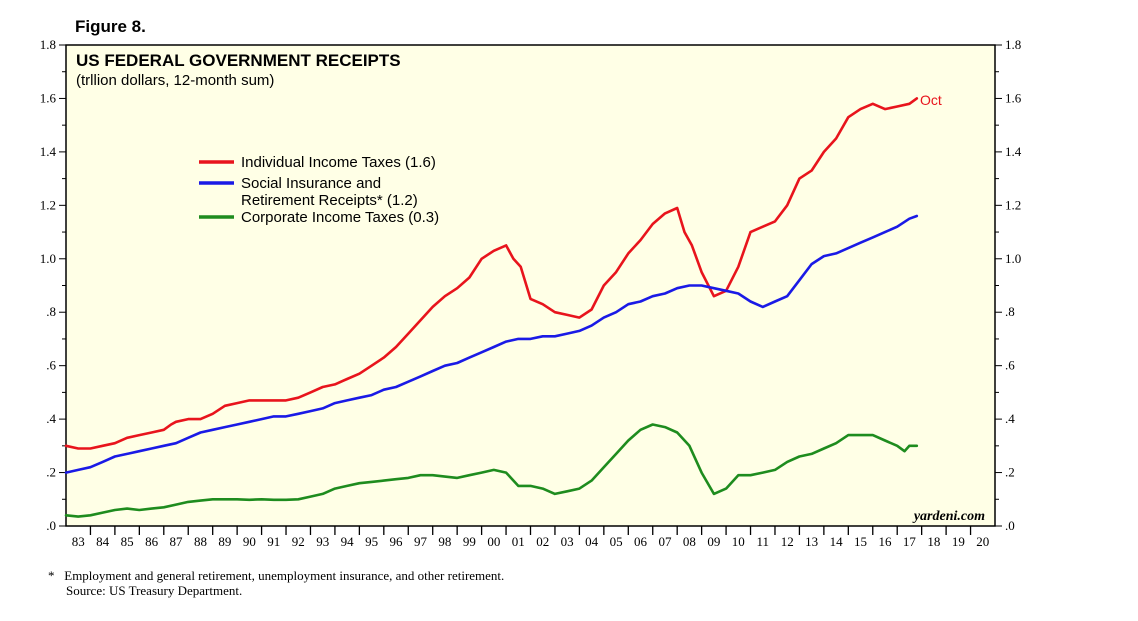 The width and height of the screenshot is (1138, 621). I want to click on x-tick-label: 98, so click(444, 541).